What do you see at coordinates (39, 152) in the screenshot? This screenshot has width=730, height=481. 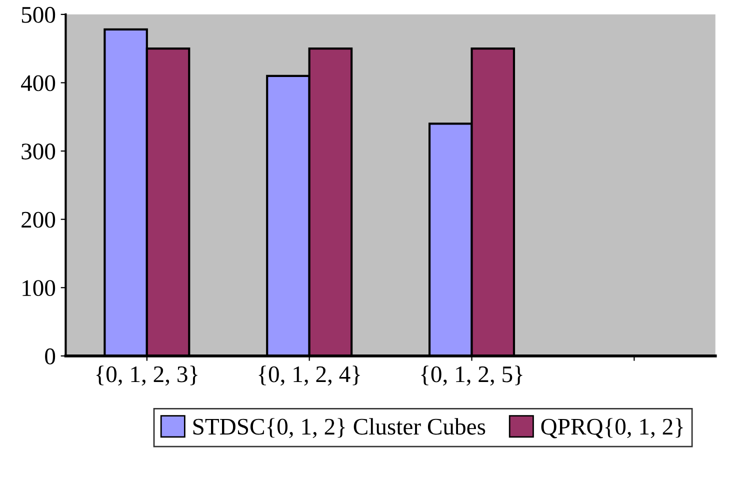 I see `y-tick-label: 300` at bounding box center [39, 152].